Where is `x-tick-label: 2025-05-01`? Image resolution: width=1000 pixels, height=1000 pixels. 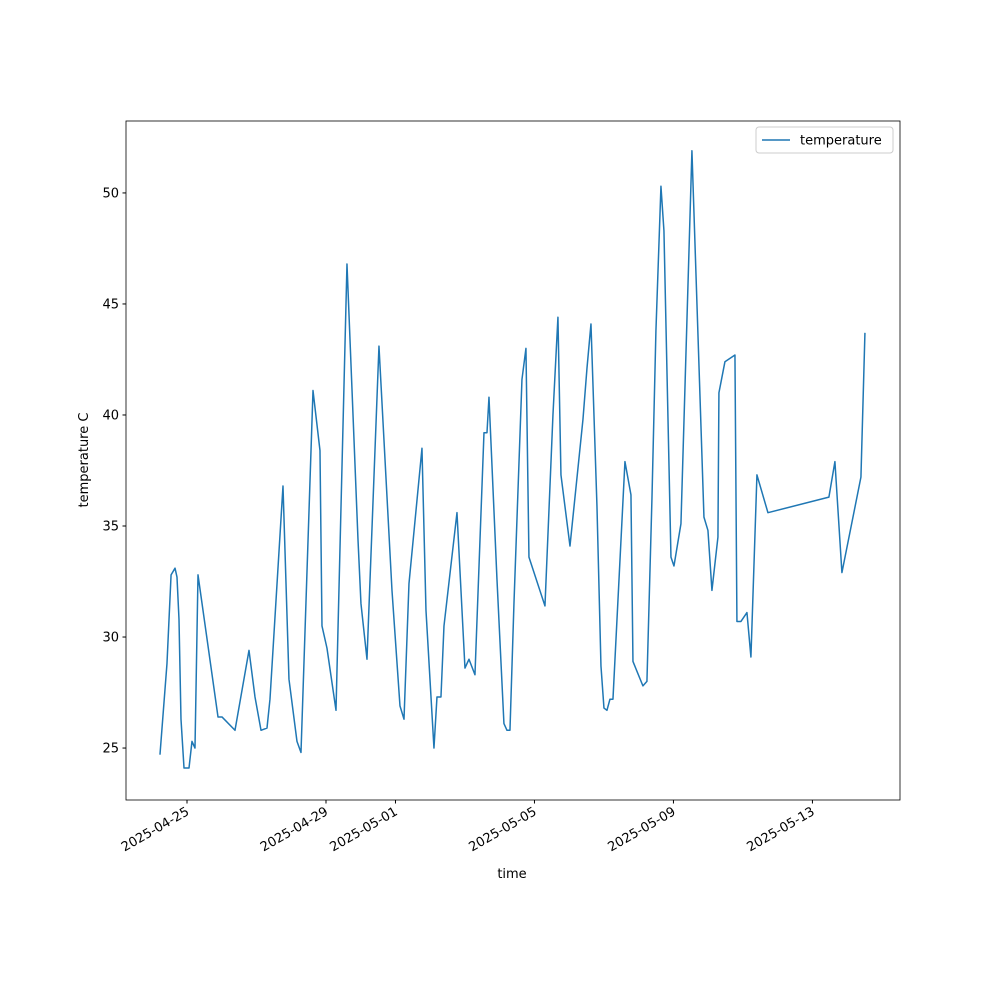
x-tick-label: 2025-05-01 is located at coordinates (364, 829).